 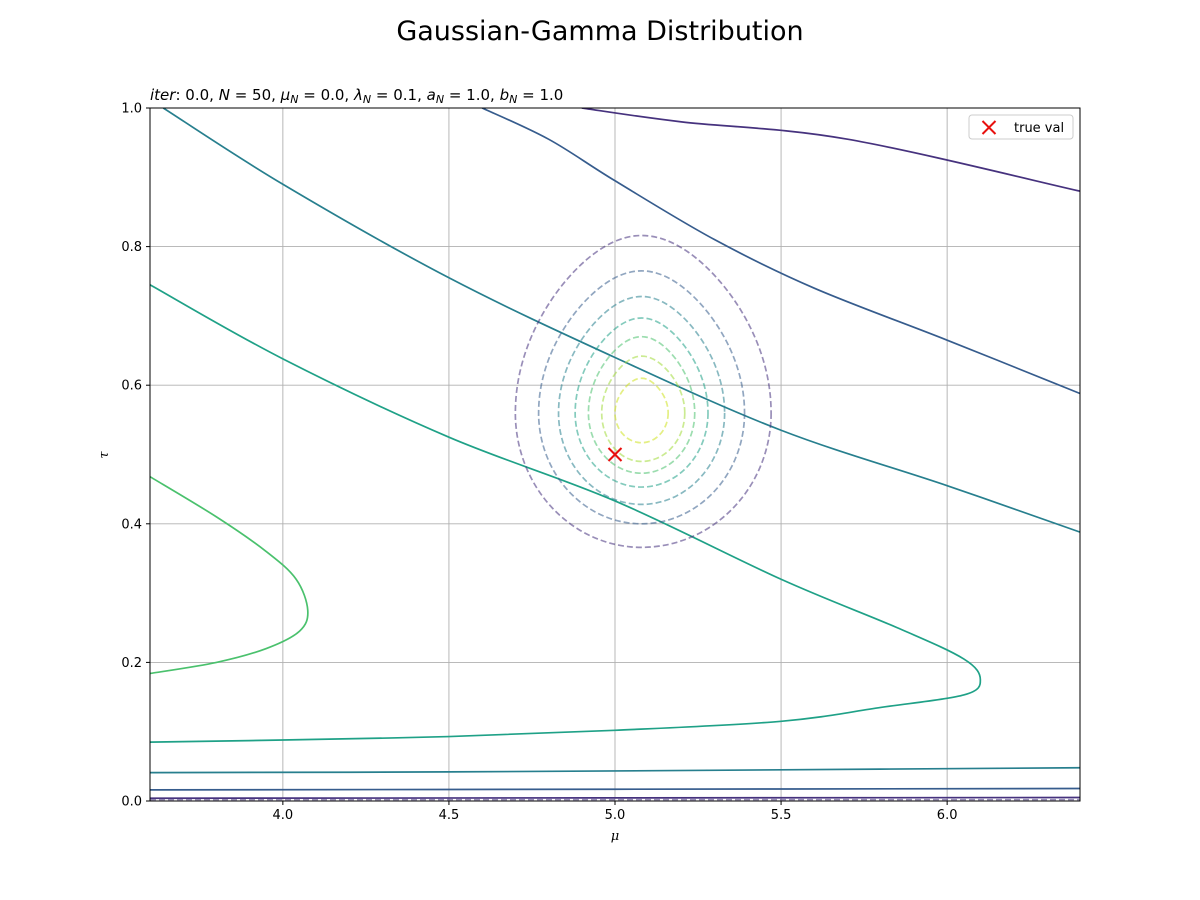 I want to click on true-value-x-icon, so click(x=615, y=454).